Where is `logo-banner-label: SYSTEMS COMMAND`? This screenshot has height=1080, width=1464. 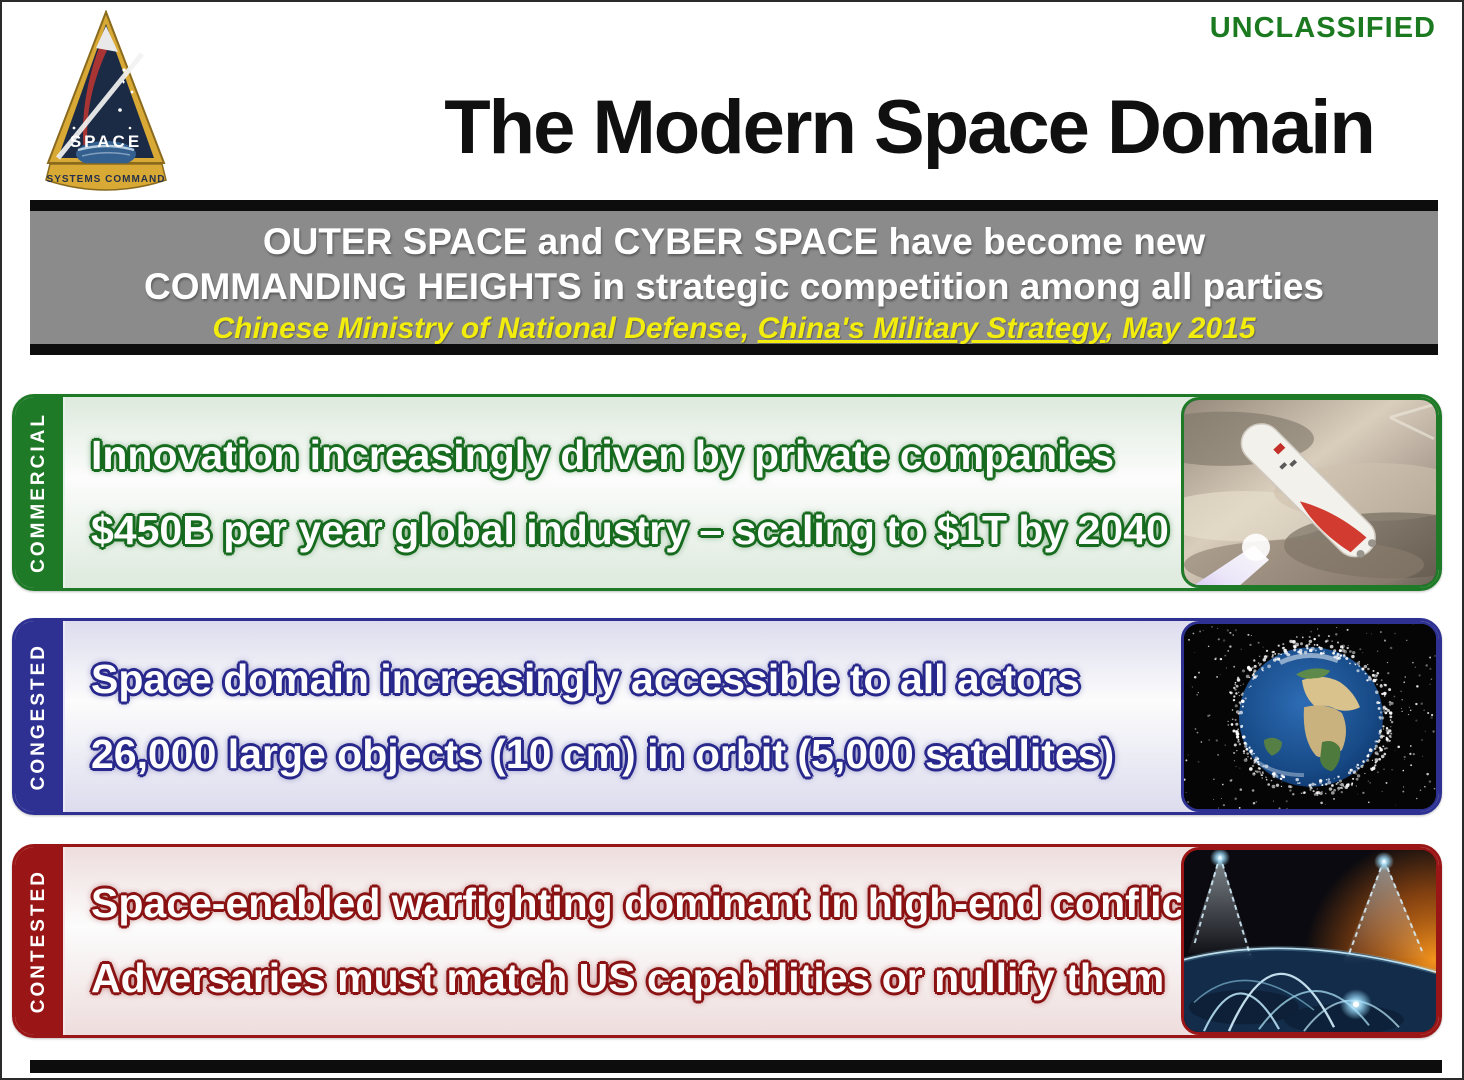 logo-banner-label: SYSTEMS COMMAND is located at coordinates (106, 179).